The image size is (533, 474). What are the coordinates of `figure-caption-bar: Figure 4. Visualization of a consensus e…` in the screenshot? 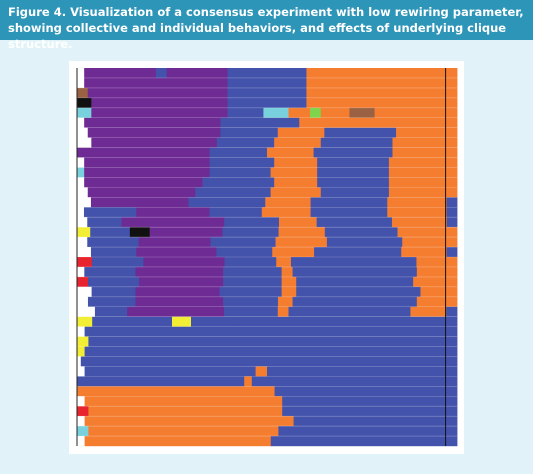 It's located at (266, 25).